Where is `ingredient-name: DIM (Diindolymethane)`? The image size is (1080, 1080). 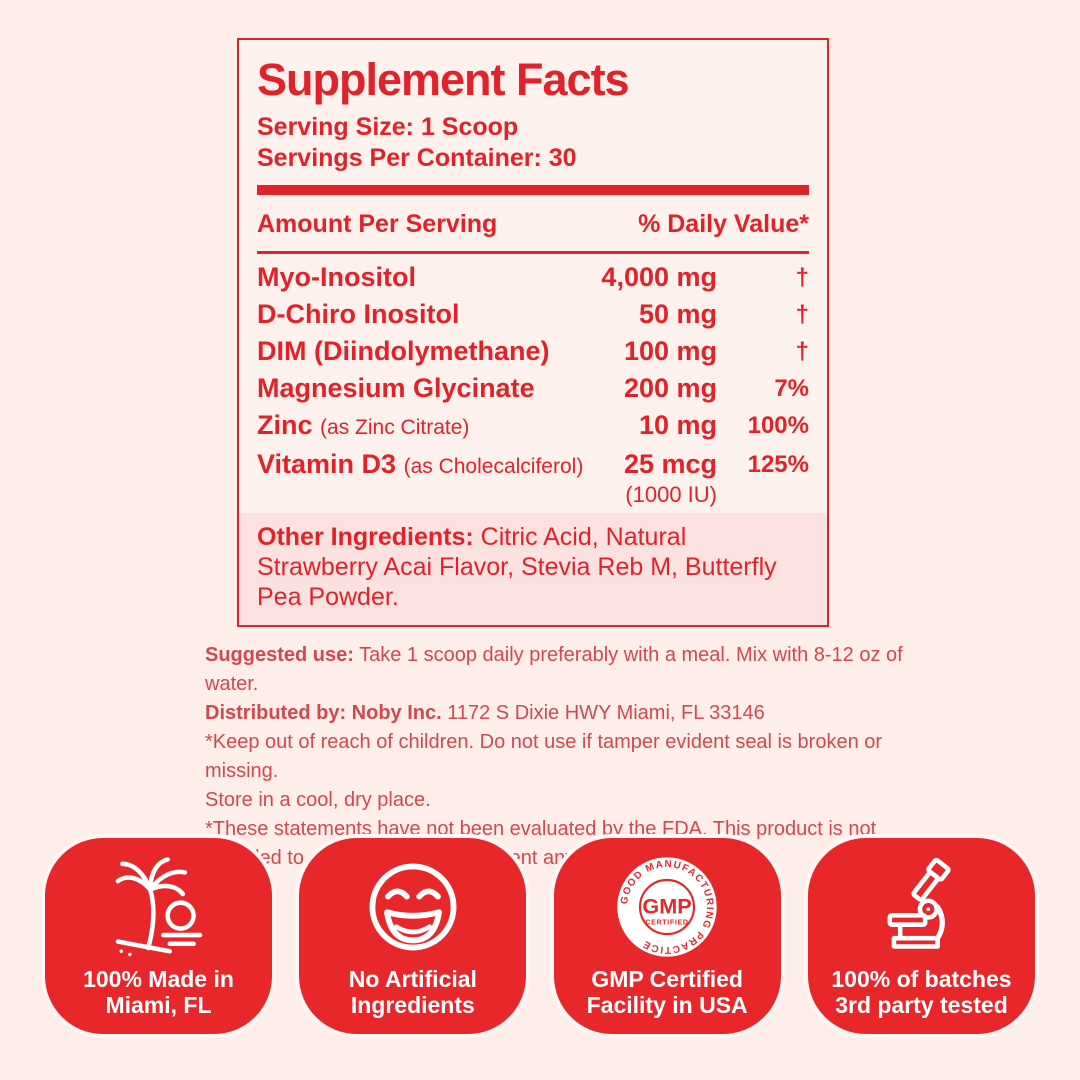 ingredient-name: DIM (Diindolymethane) is located at coordinates (403, 351).